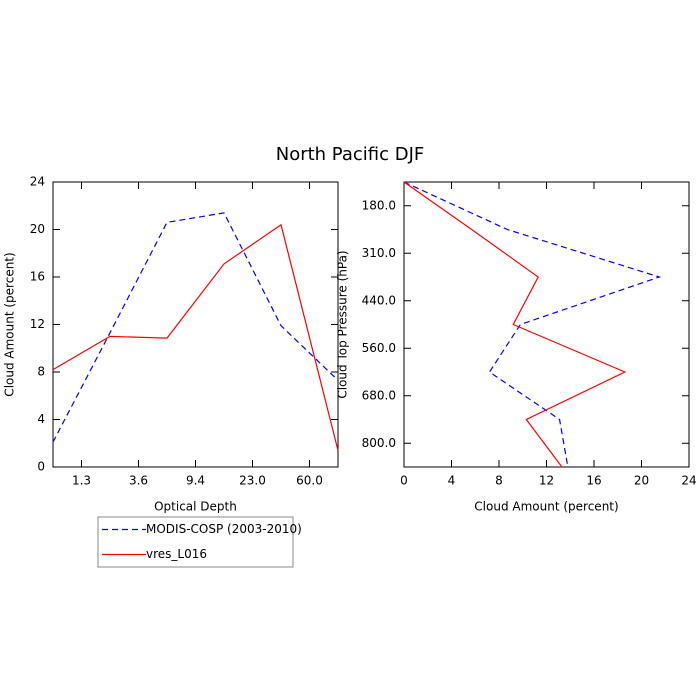  I want to click on chart-title: North Pacific DJF, so click(350, 154).